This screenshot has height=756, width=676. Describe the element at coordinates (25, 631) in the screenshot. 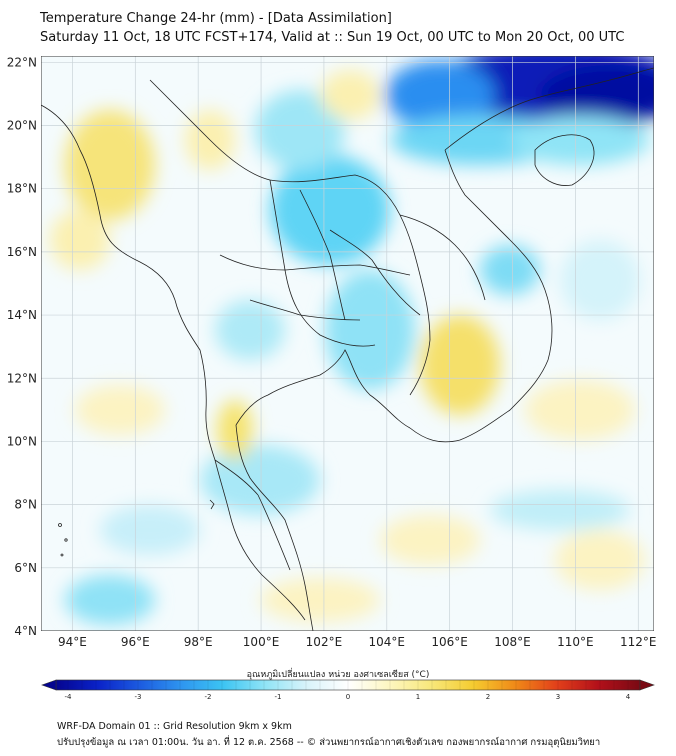

I see `lat-tick-label: 4°N` at that location.